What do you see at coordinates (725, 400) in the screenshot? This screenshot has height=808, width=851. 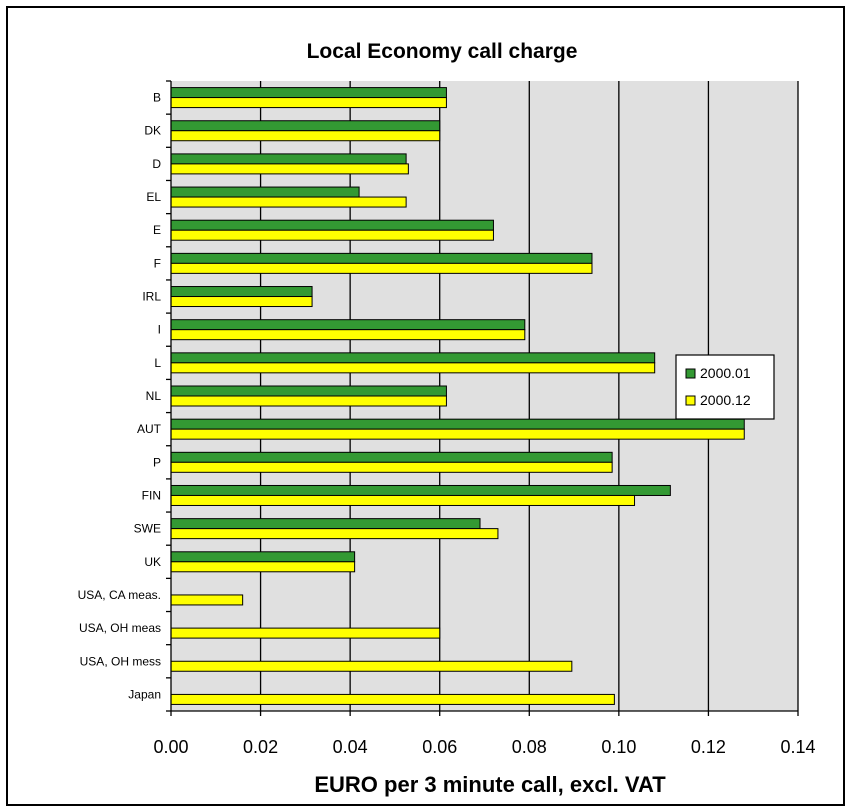 I see `legend-label-2000-12: 2000.12` at bounding box center [725, 400].